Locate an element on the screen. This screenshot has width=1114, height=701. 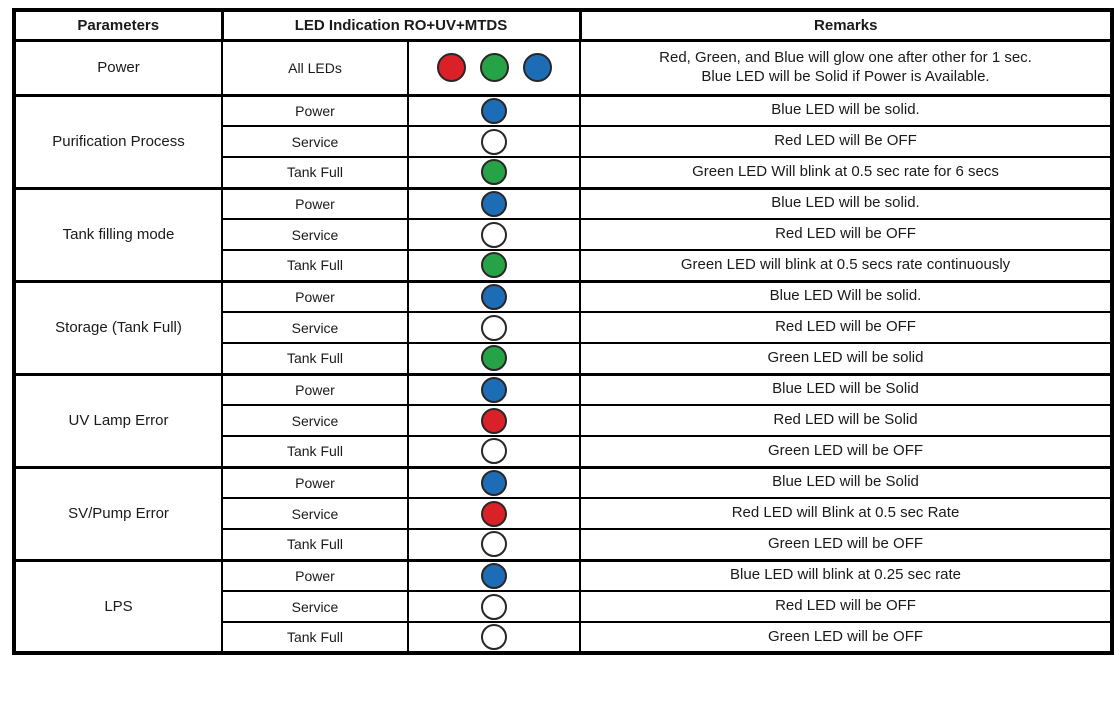
table-row: Service Red LED will be Solid is located at coordinates (564, 420).